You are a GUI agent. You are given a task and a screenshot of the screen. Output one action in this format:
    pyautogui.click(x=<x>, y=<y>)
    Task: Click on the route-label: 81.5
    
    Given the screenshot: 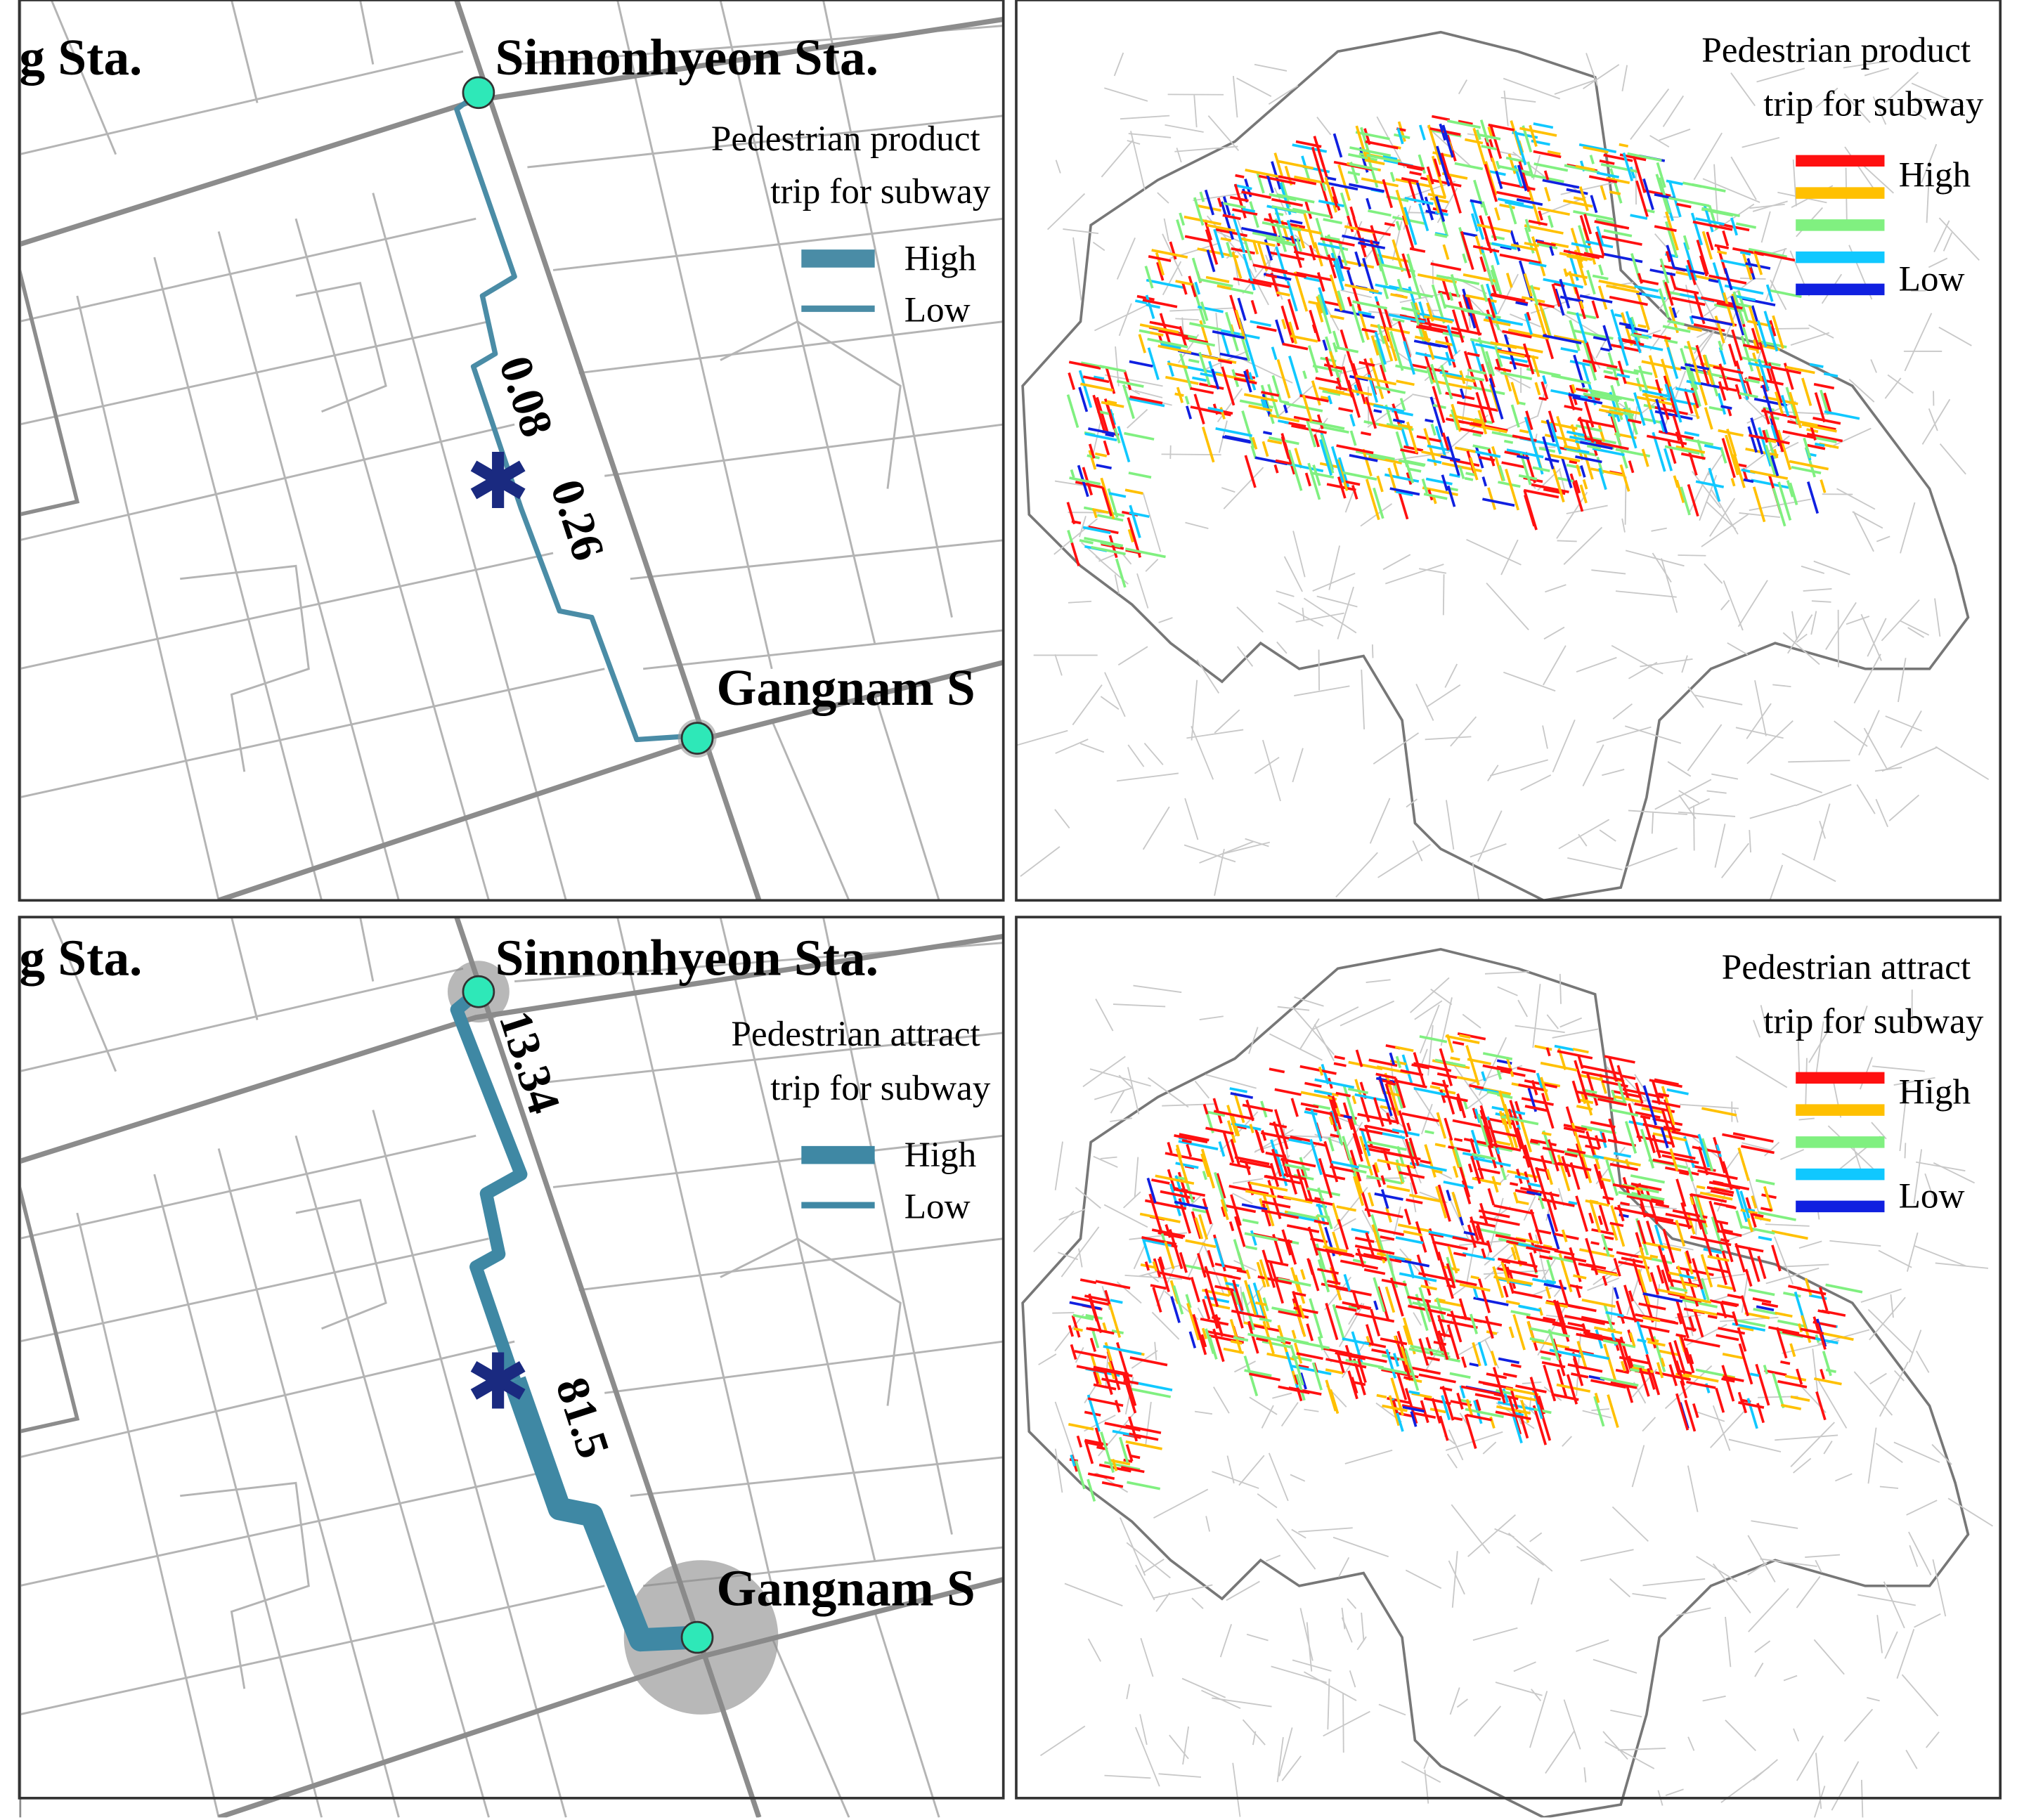 What is the action you would take?
    pyautogui.click(x=582, y=1418)
    